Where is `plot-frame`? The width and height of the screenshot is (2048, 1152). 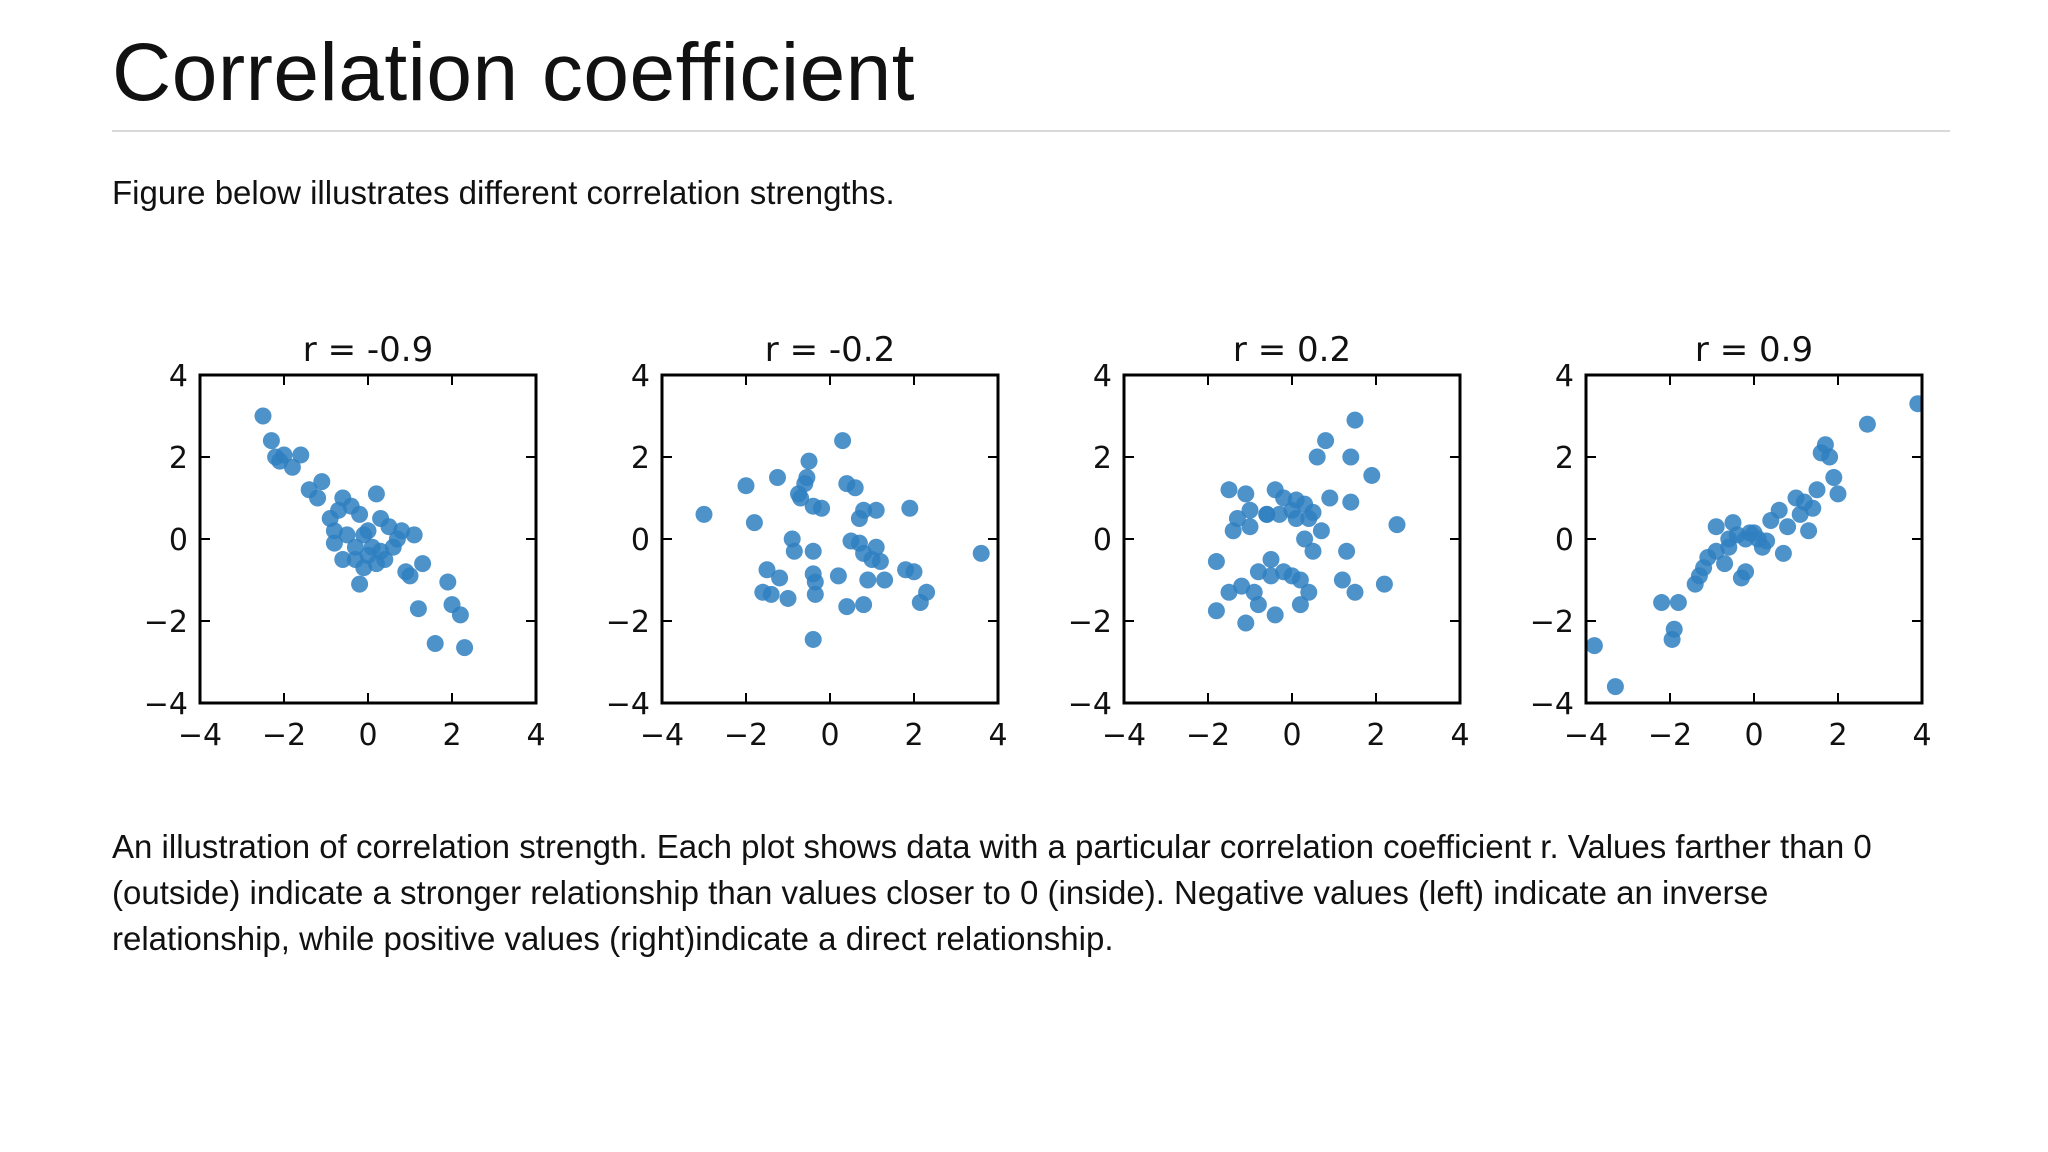
plot-frame is located at coordinates (830, 539).